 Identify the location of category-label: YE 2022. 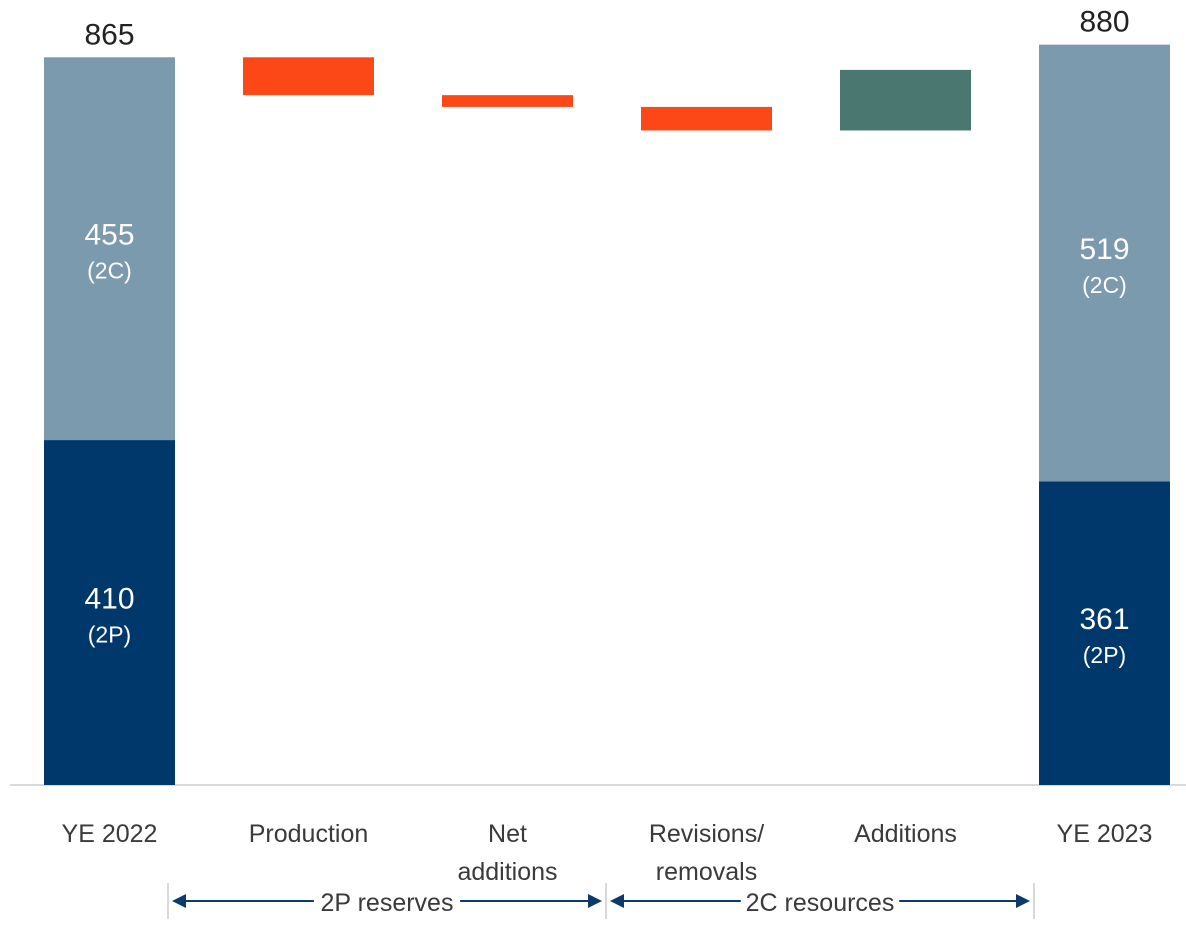
(110, 834).